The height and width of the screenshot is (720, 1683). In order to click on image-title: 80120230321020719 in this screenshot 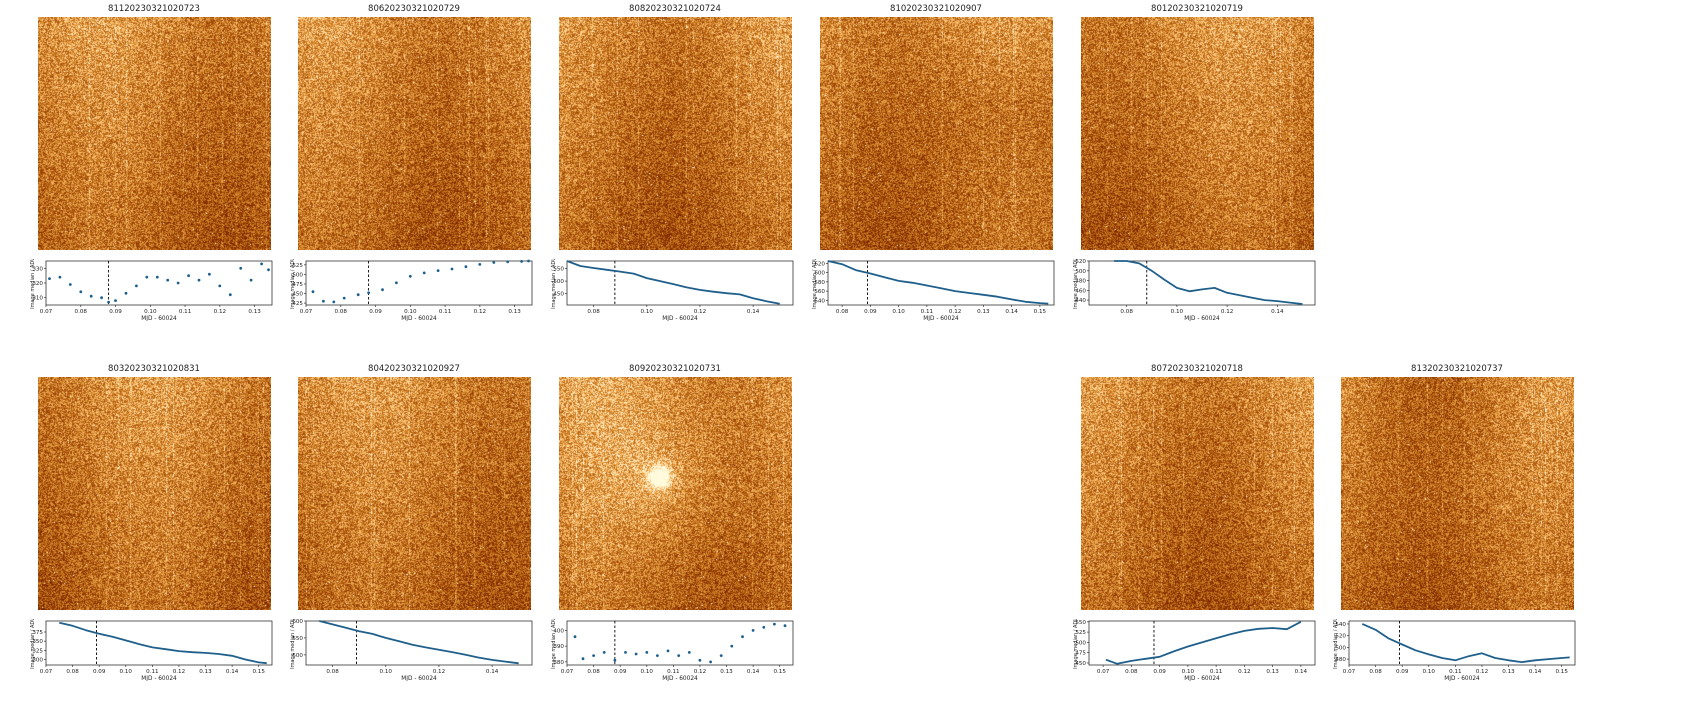, I will do `click(1197, 9)`.